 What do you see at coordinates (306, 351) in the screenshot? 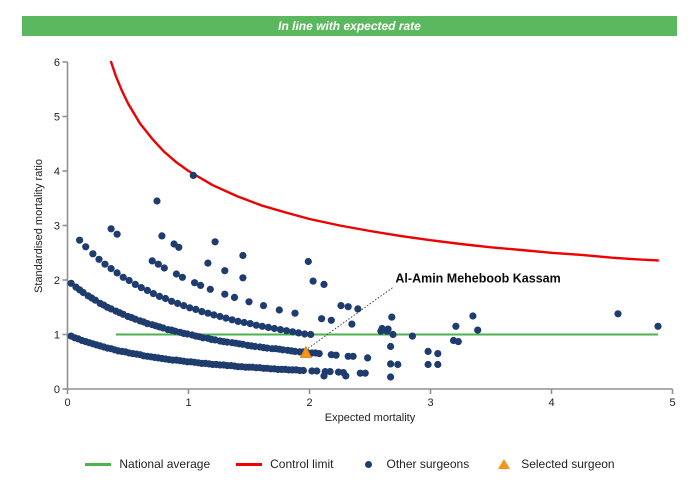
I see `selected-surgeon-marker` at bounding box center [306, 351].